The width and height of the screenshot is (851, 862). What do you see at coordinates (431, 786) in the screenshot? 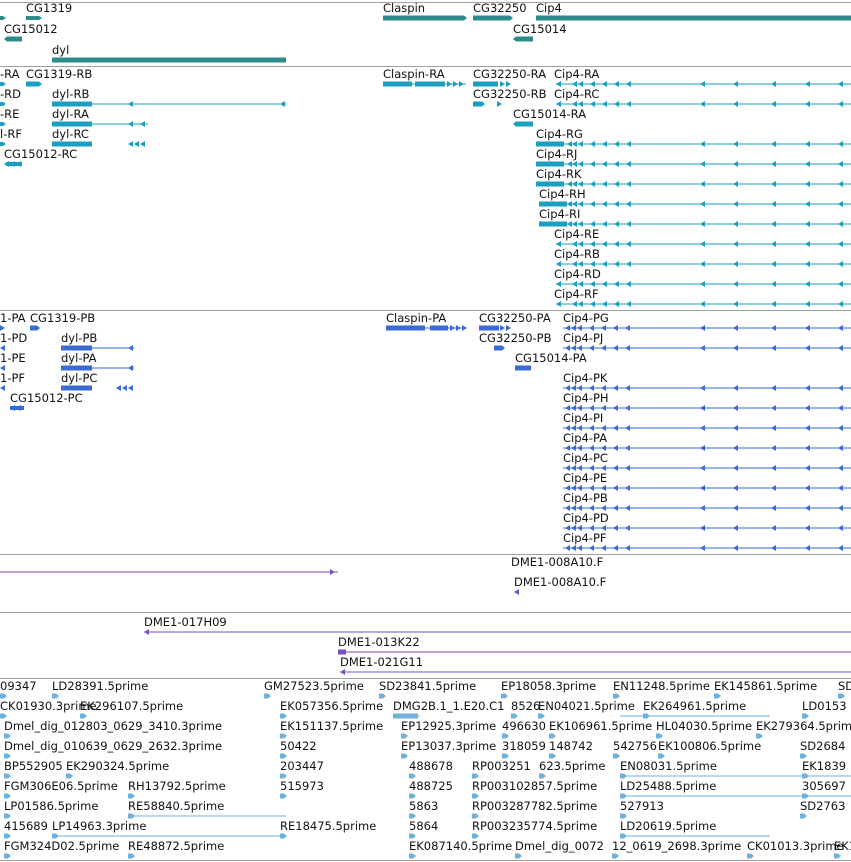
I see `est-label: 488725` at bounding box center [431, 786].